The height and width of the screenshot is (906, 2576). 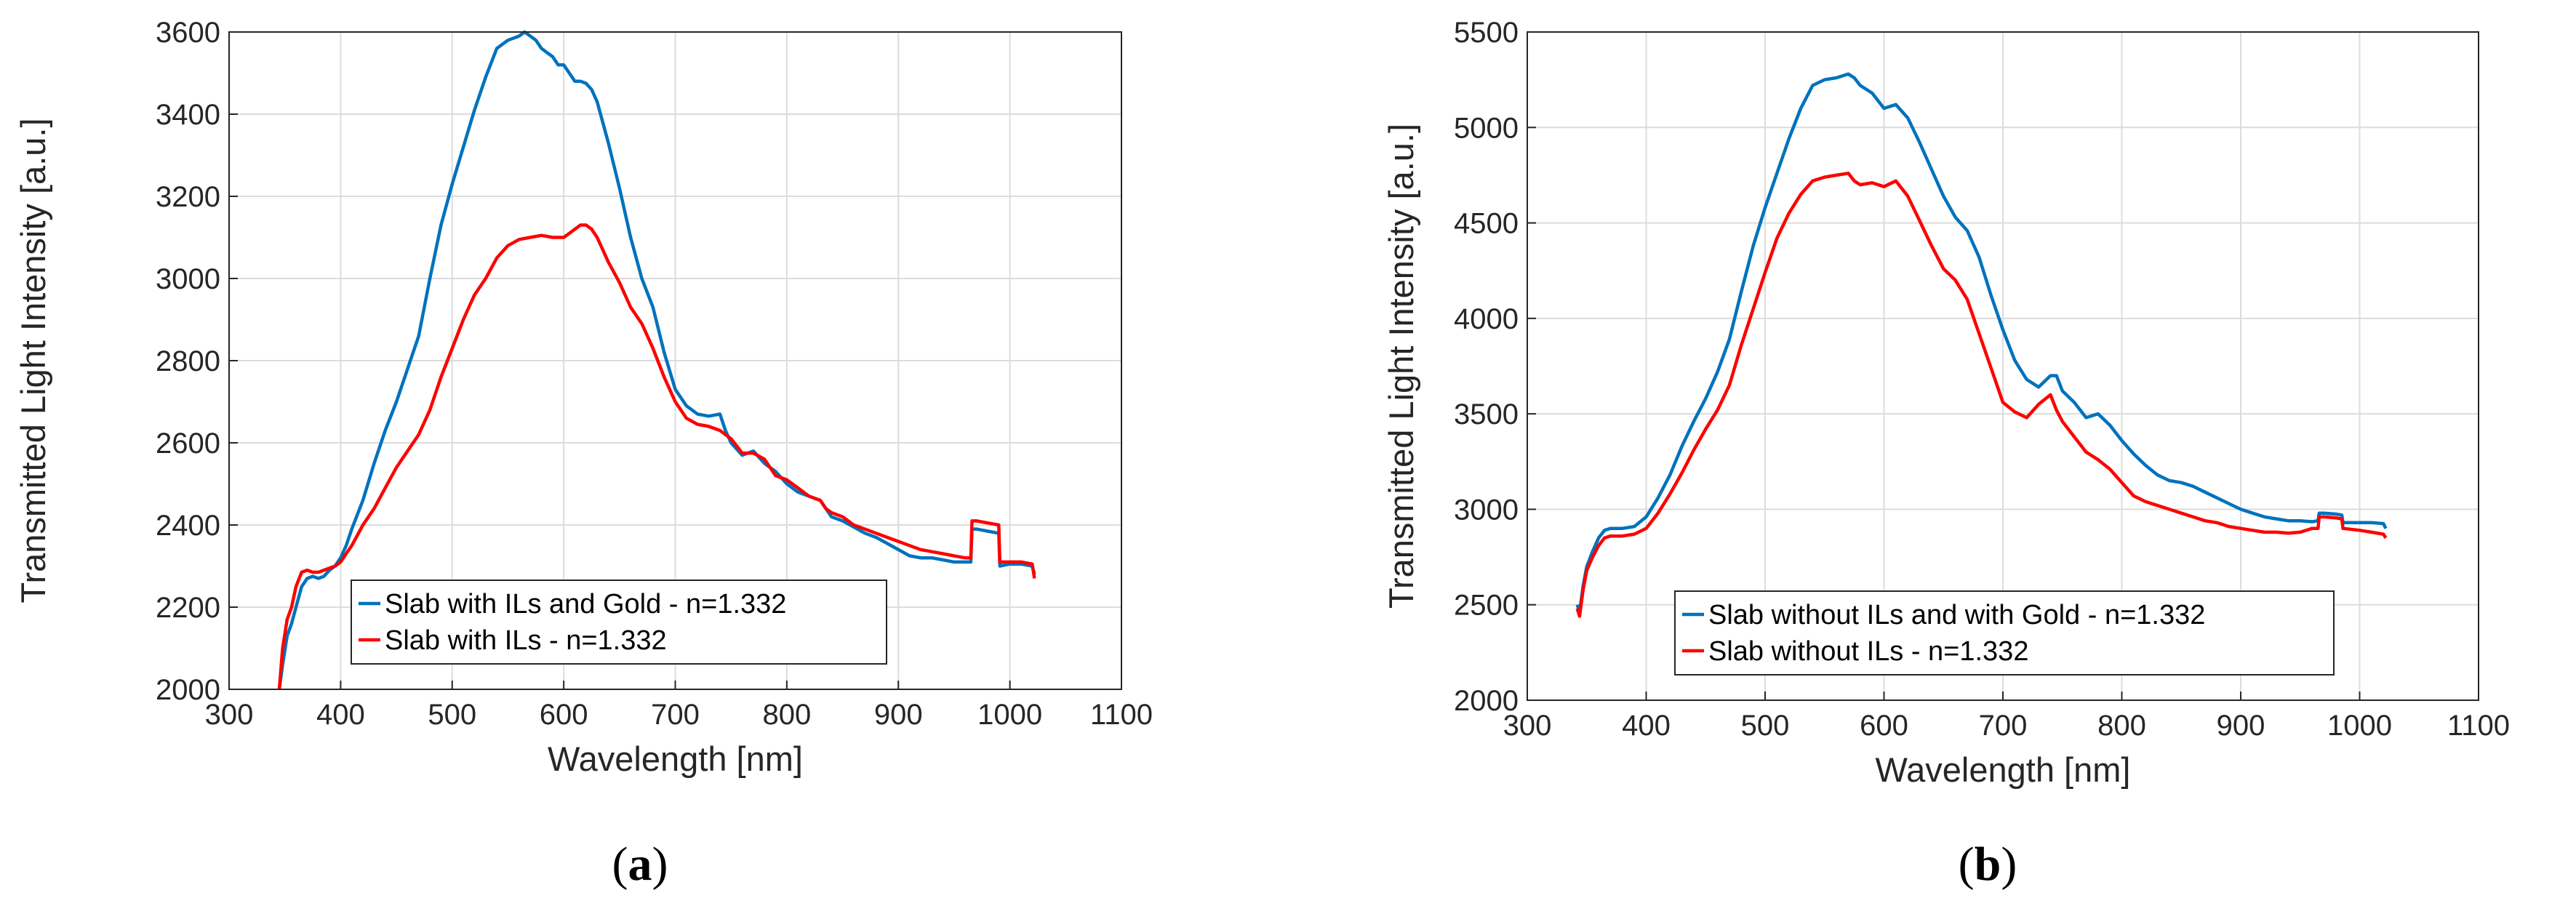 What do you see at coordinates (188, 197) in the screenshot?
I see `y-tick-label: 3200` at bounding box center [188, 197].